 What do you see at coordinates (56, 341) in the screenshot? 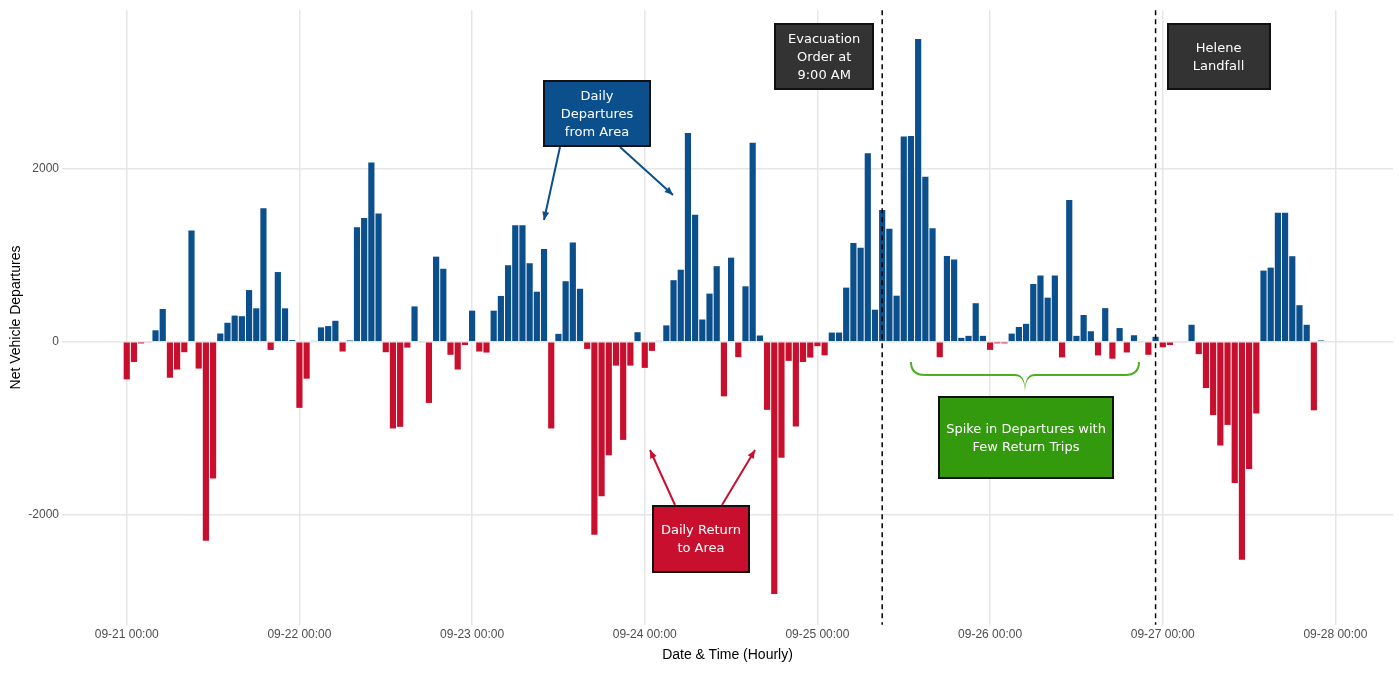
I see `y-tick-label: 0` at bounding box center [56, 341].